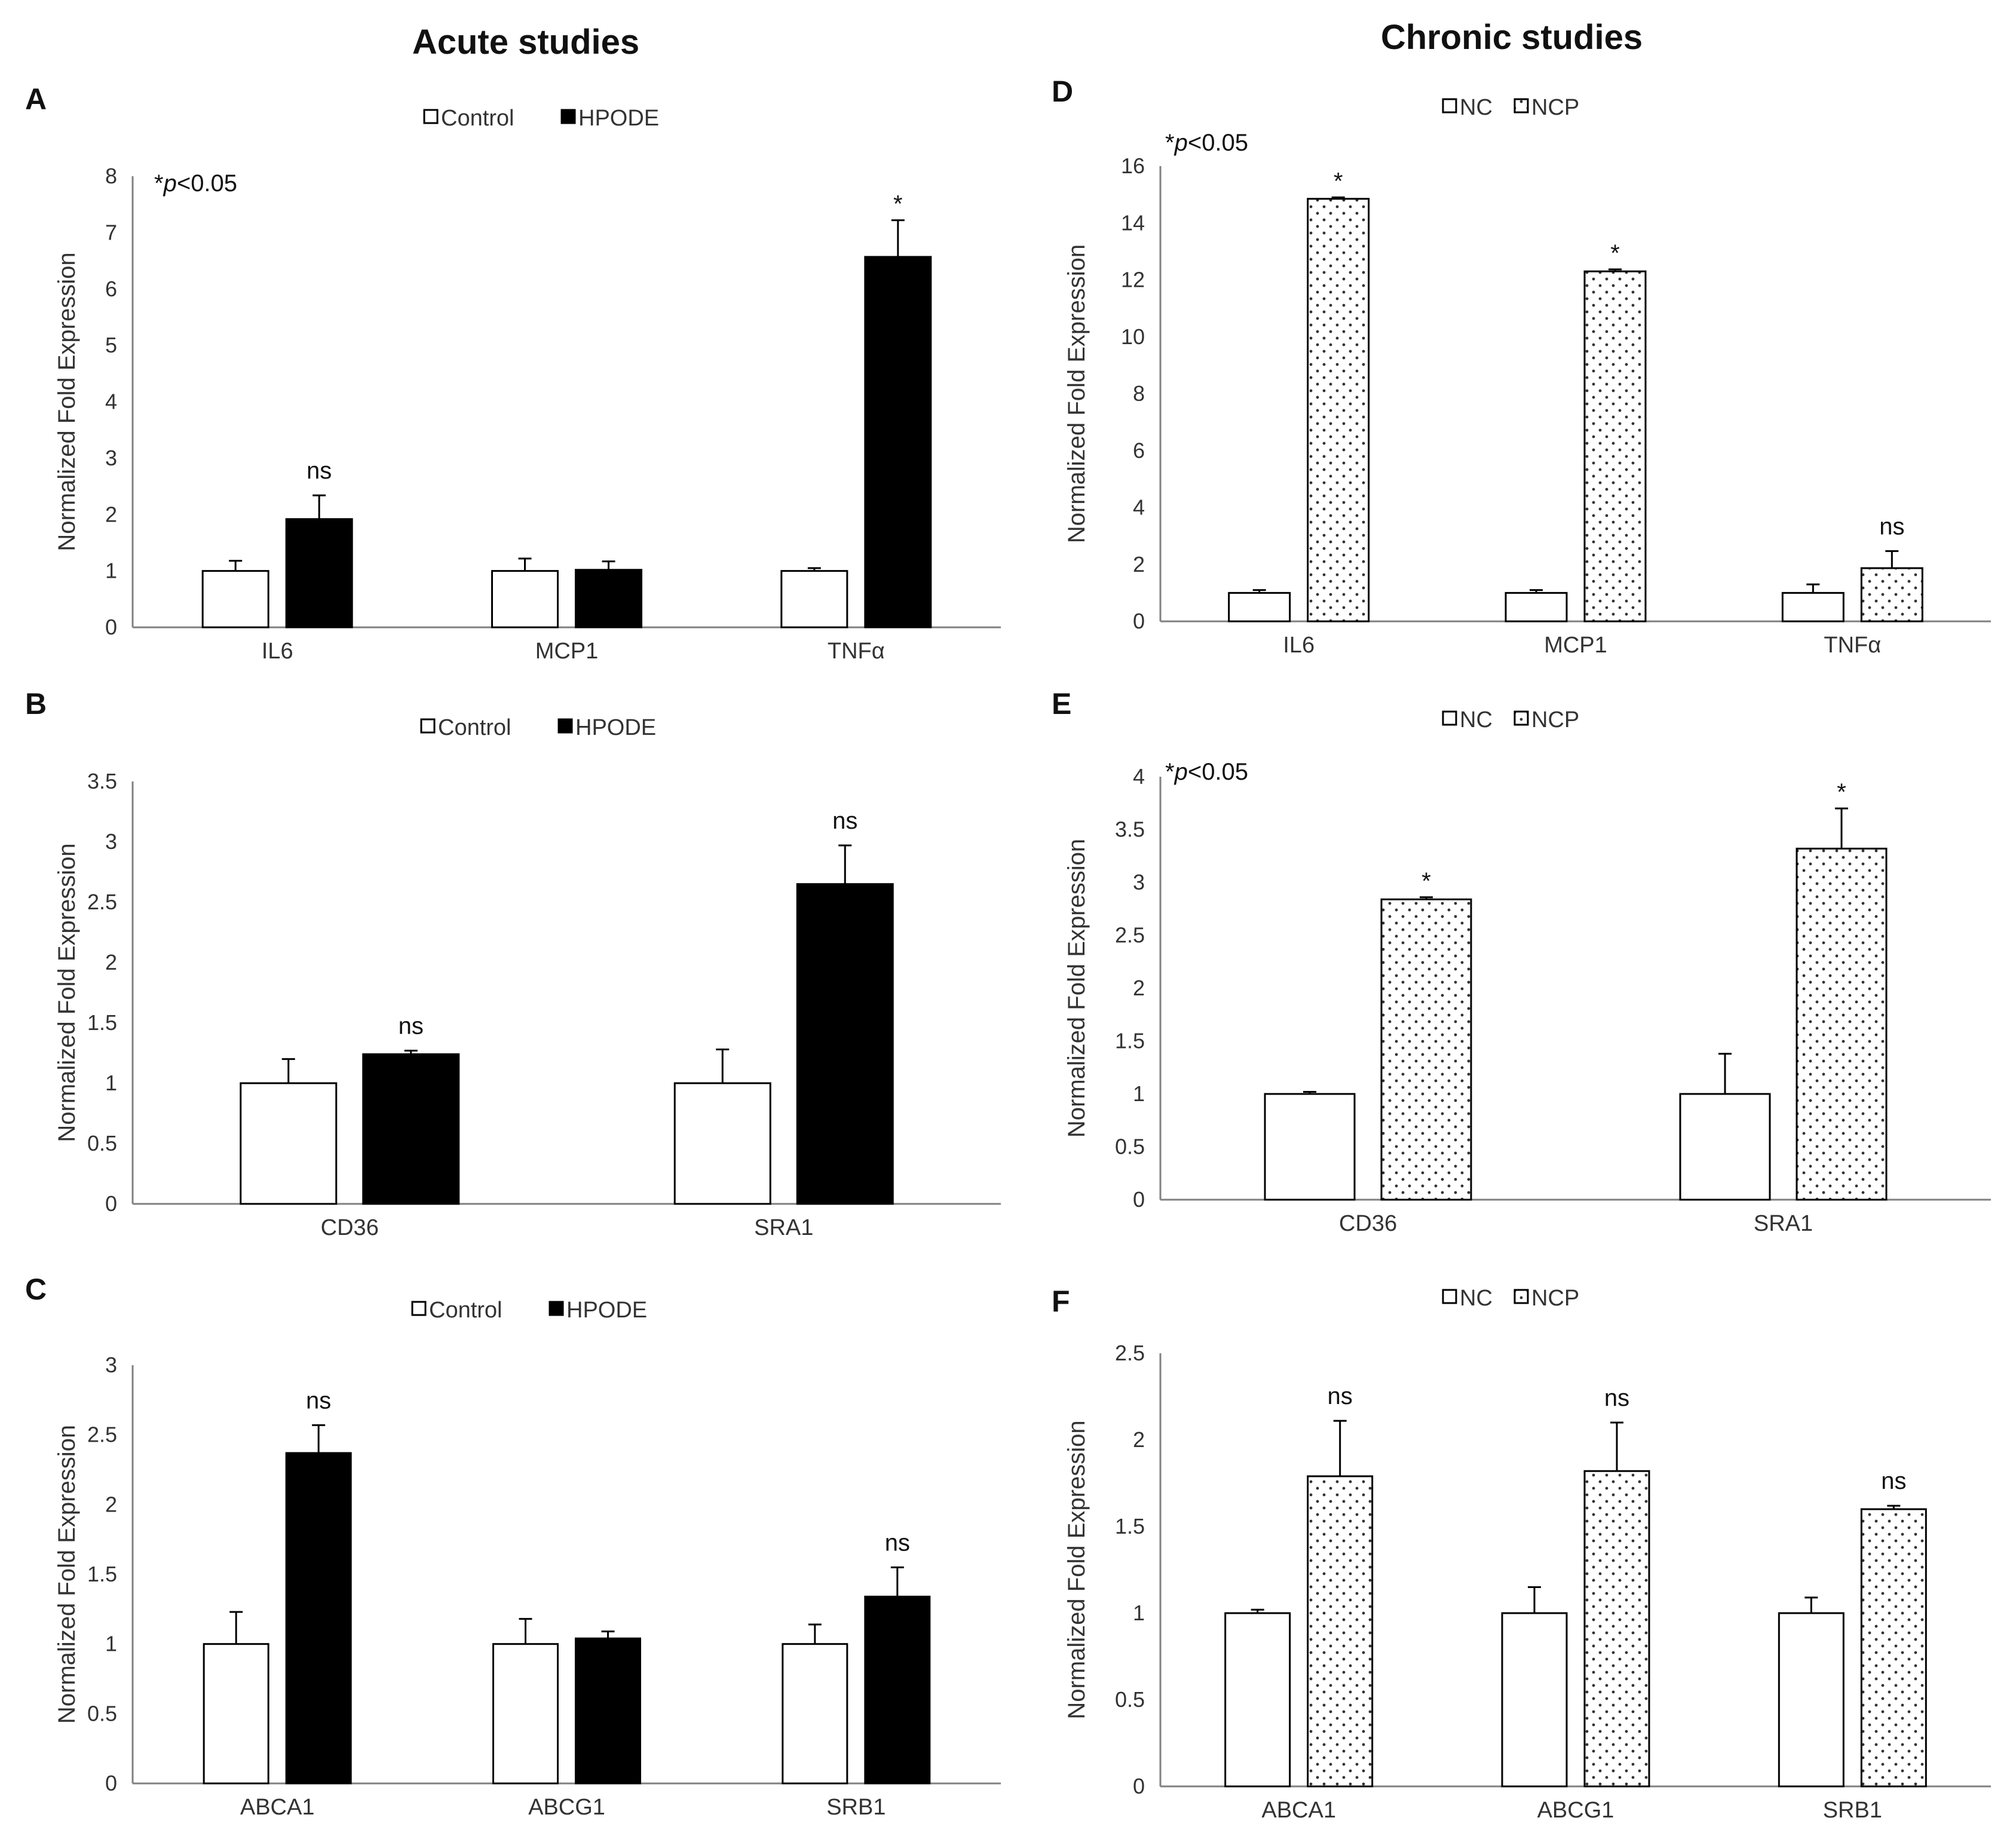 This screenshot has height=1833, width=2016. Describe the element at coordinates (525, 42) in the screenshot. I see `acute-section-title: Acute studies` at that location.